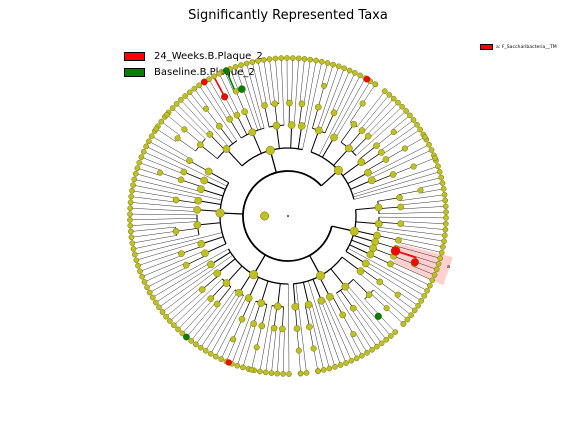  What do you see at coordinates (189, 72) in the screenshot?
I see `legend-item-baseline: Baseline.B.Plaque_2` at bounding box center [189, 72].